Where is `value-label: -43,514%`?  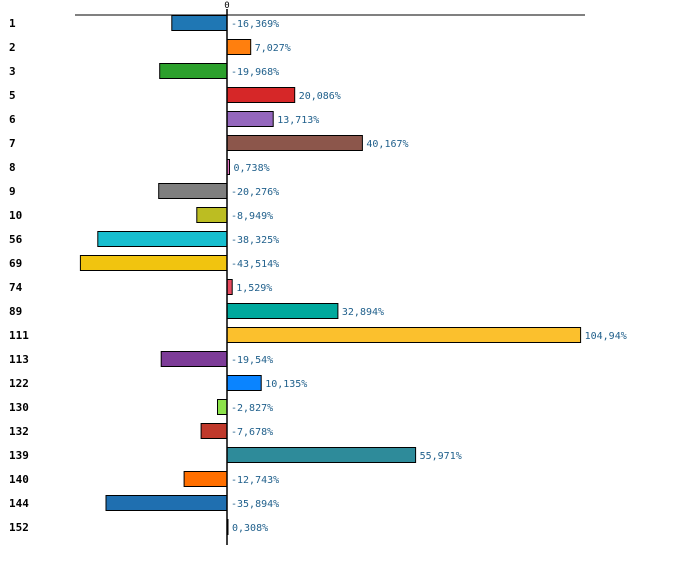 value-label: -43,514% is located at coordinates (255, 264).